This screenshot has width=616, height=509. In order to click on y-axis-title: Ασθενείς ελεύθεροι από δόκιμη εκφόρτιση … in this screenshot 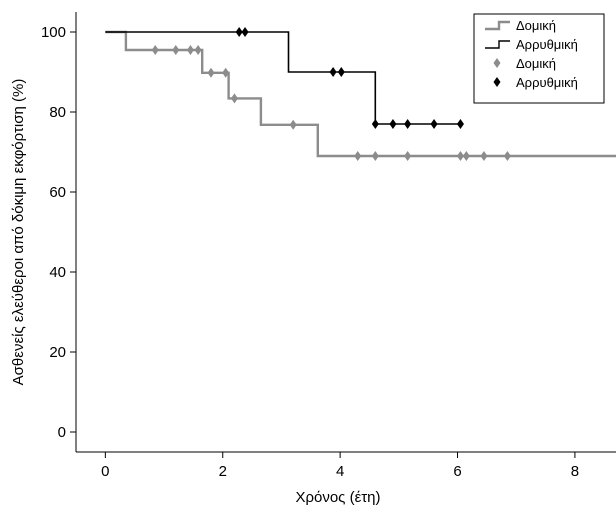, I will do `click(18, 232)`.